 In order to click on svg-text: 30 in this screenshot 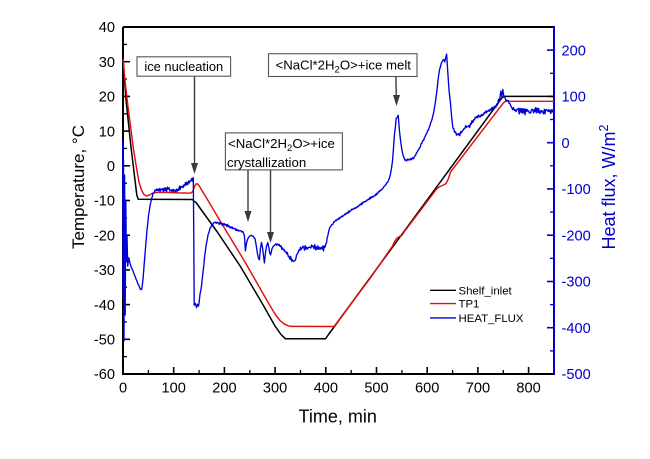, I will do `click(107, 63)`.